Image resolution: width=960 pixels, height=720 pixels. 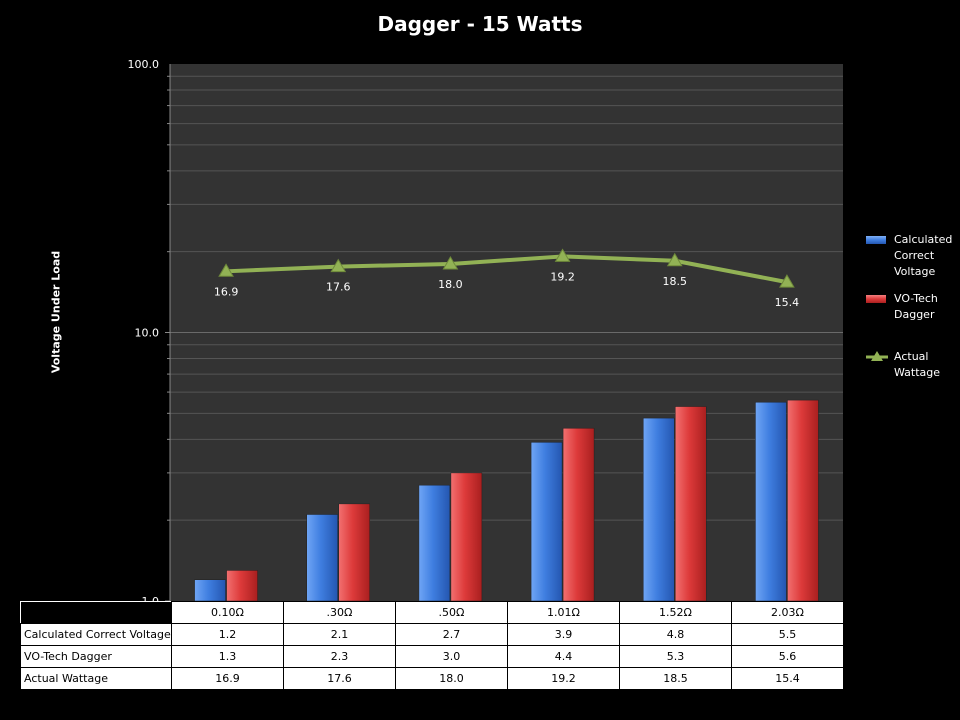 What do you see at coordinates (675, 281) in the screenshot?
I see `data-label: 18.5` at bounding box center [675, 281].